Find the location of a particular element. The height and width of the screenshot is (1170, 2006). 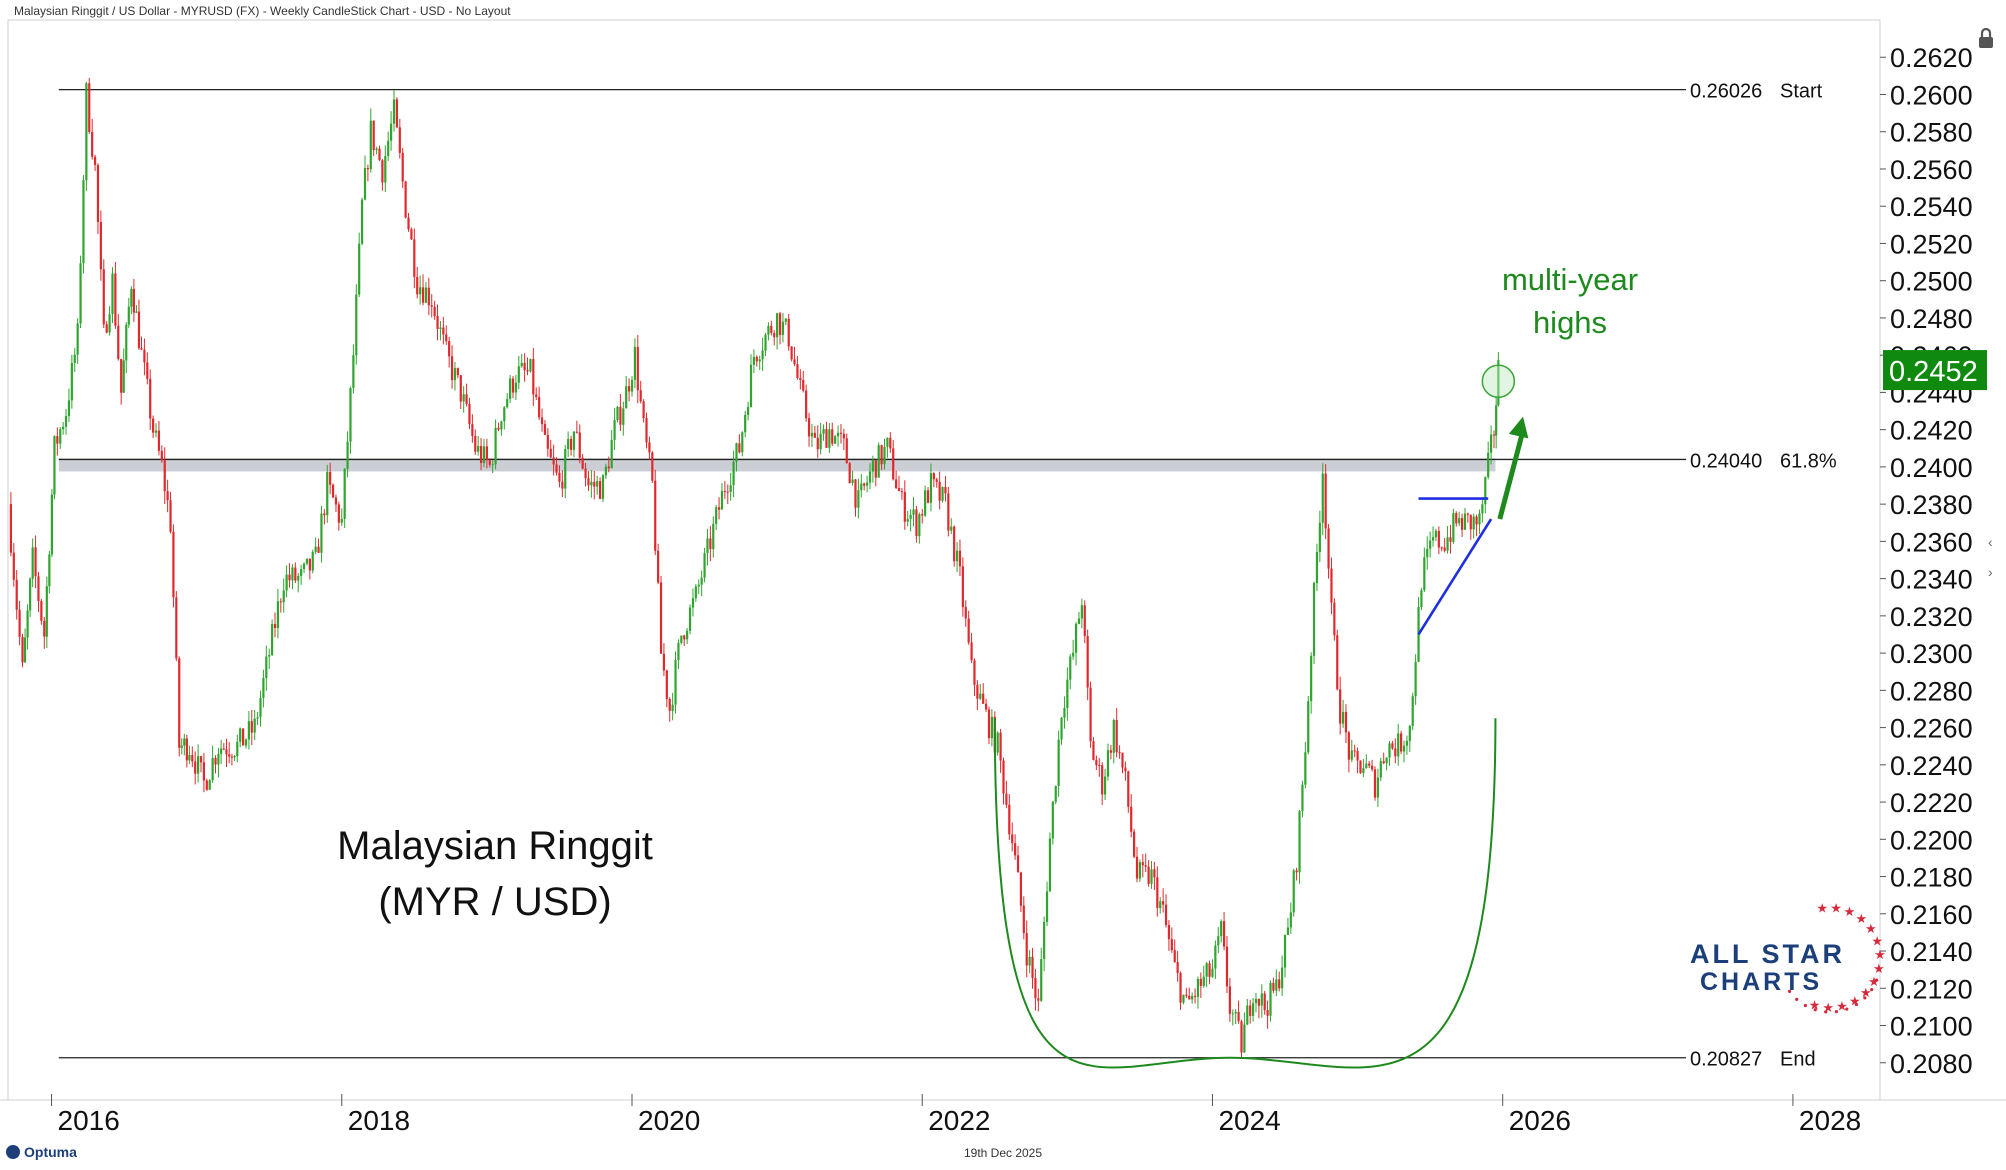

y-tick-label: 0.2180 is located at coordinates (1931, 878).